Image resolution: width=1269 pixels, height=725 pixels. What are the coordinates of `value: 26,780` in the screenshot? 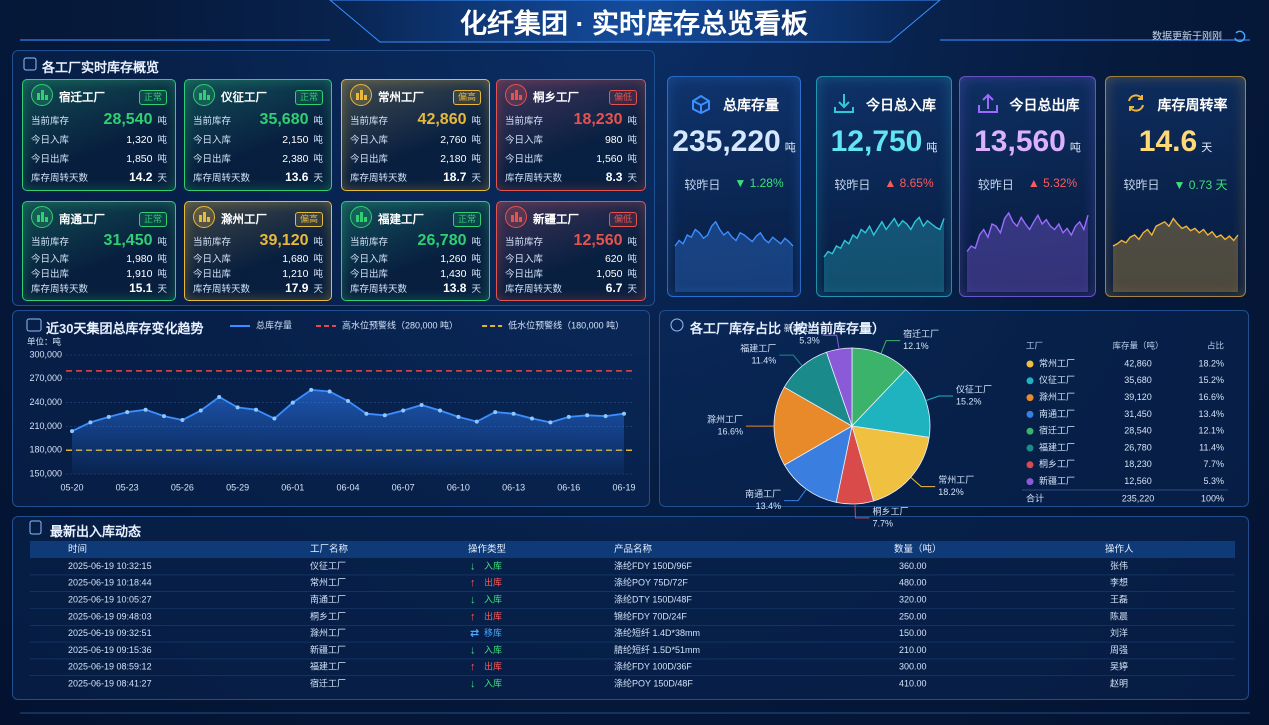 It's located at (442, 240).